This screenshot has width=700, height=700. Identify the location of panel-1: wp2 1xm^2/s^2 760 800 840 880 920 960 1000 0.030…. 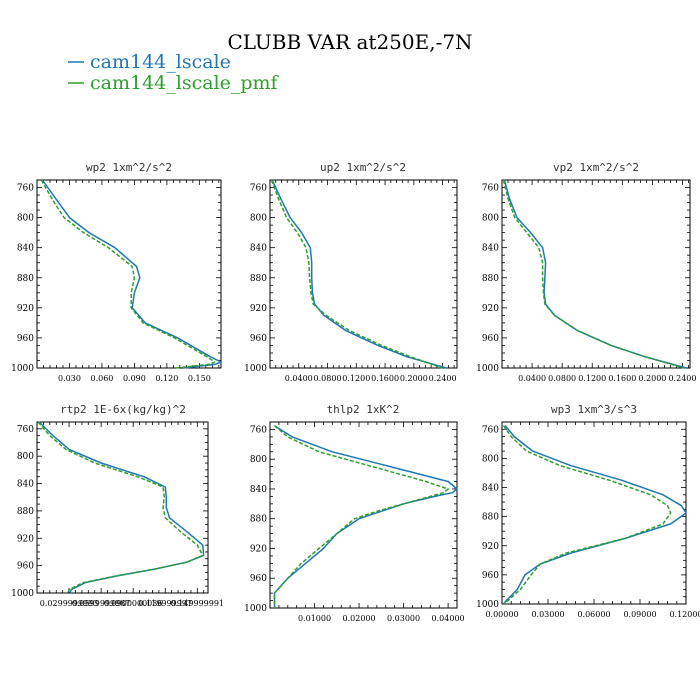
(116, 272).